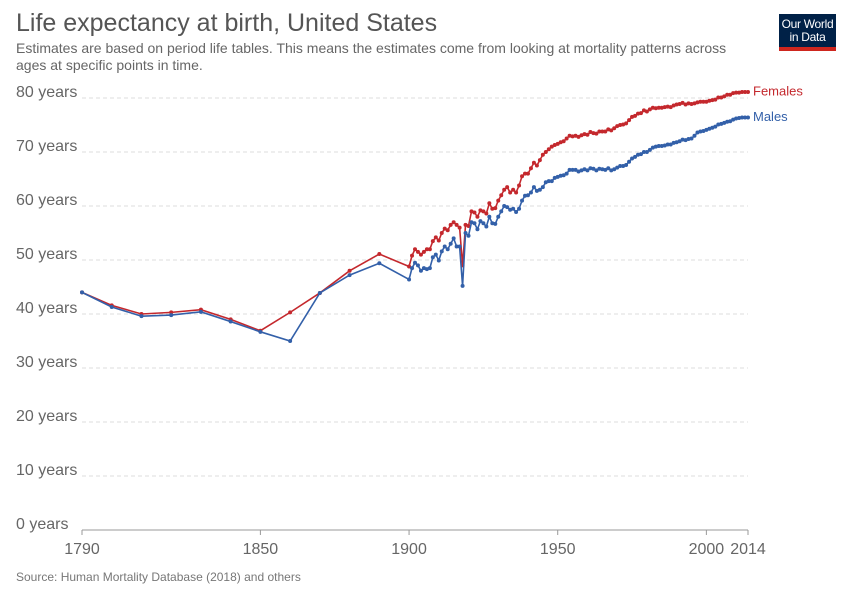 This screenshot has height=600, width=850. I want to click on logo-text: Our World, so click(807, 24).